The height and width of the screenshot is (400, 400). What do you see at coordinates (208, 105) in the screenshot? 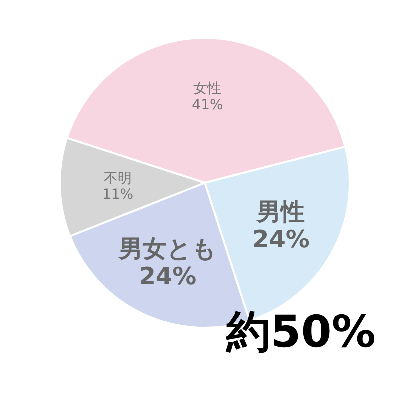
I see `data-label: 41%` at bounding box center [208, 105].